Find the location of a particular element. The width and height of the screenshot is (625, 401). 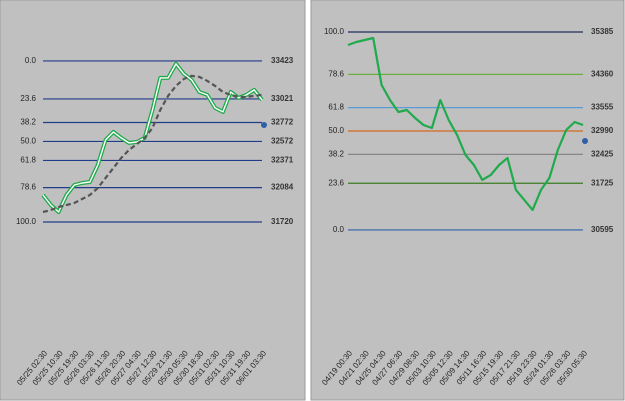

fib-price-label: 32371 is located at coordinates (282, 160).